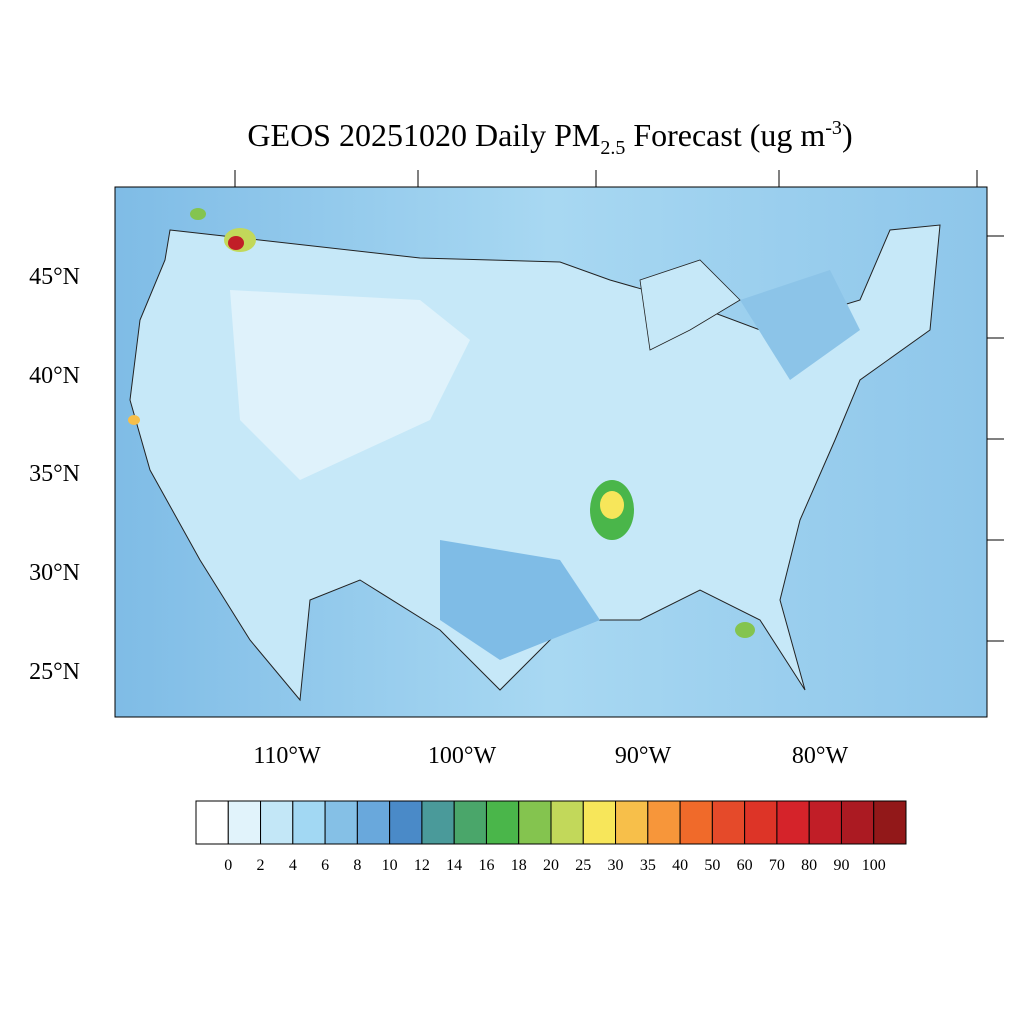 The width and height of the screenshot is (1024, 1024). Describe the element at coordinates (820, 756) in the screenshot. I see `lon-label: 80°W` at that location.